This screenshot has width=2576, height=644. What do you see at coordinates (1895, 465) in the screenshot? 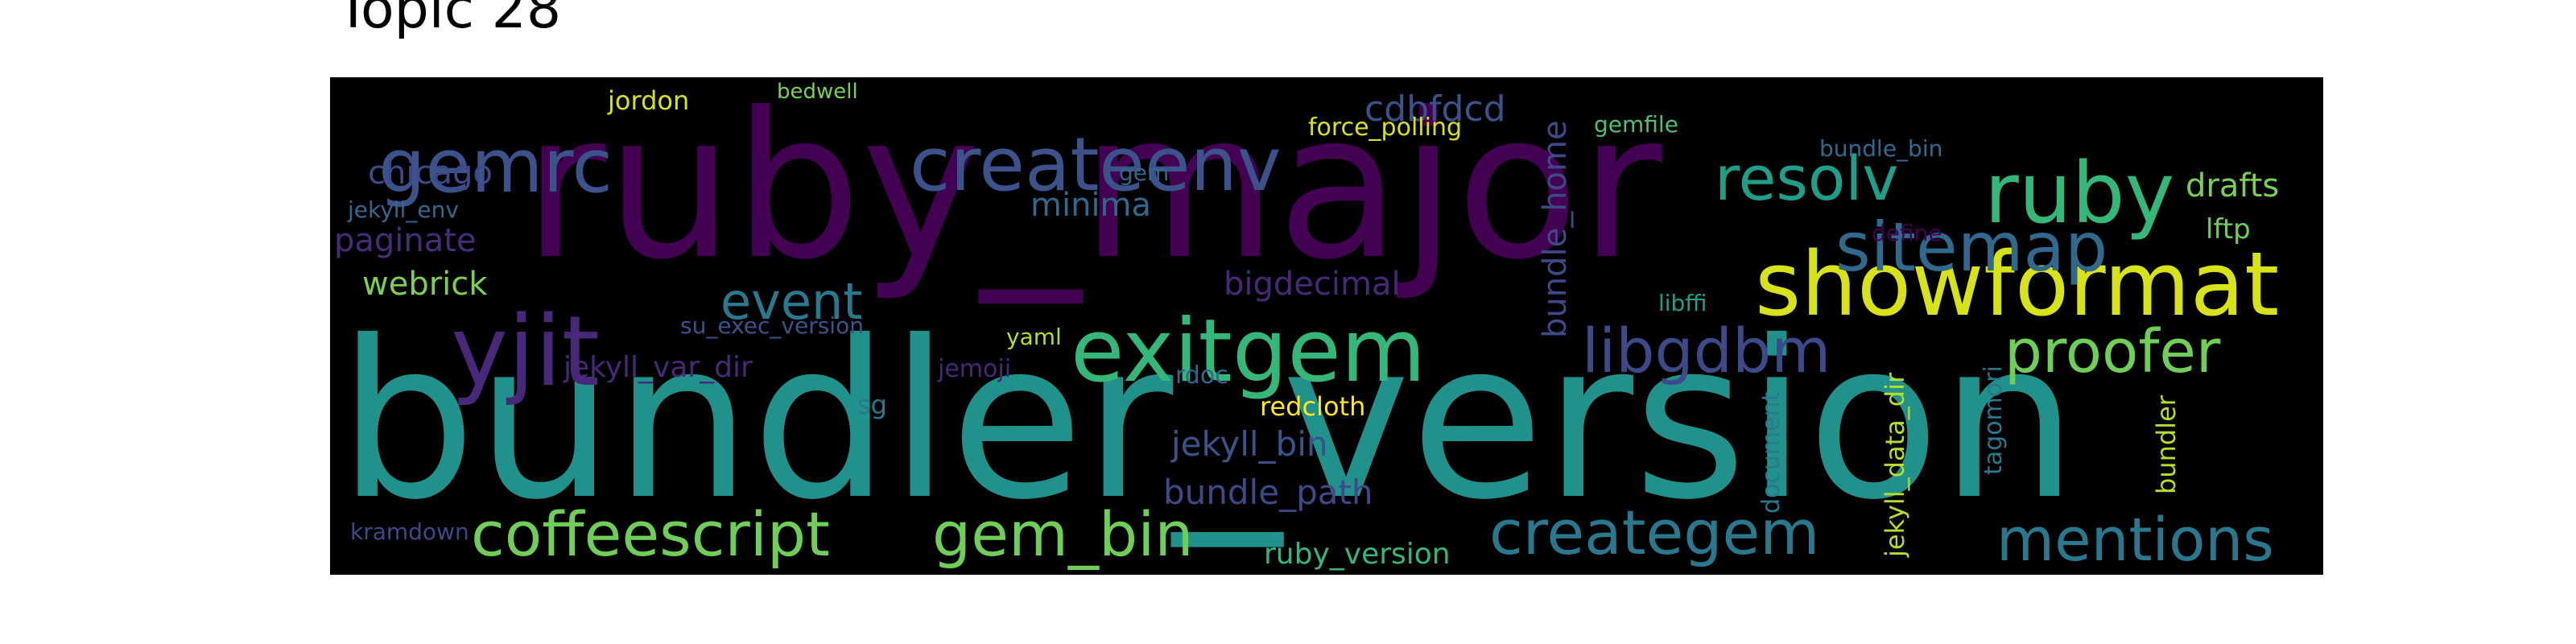
I see `word-jekyll-data-dir: jekyll_data_dir` at bounding box center [1895, 465].